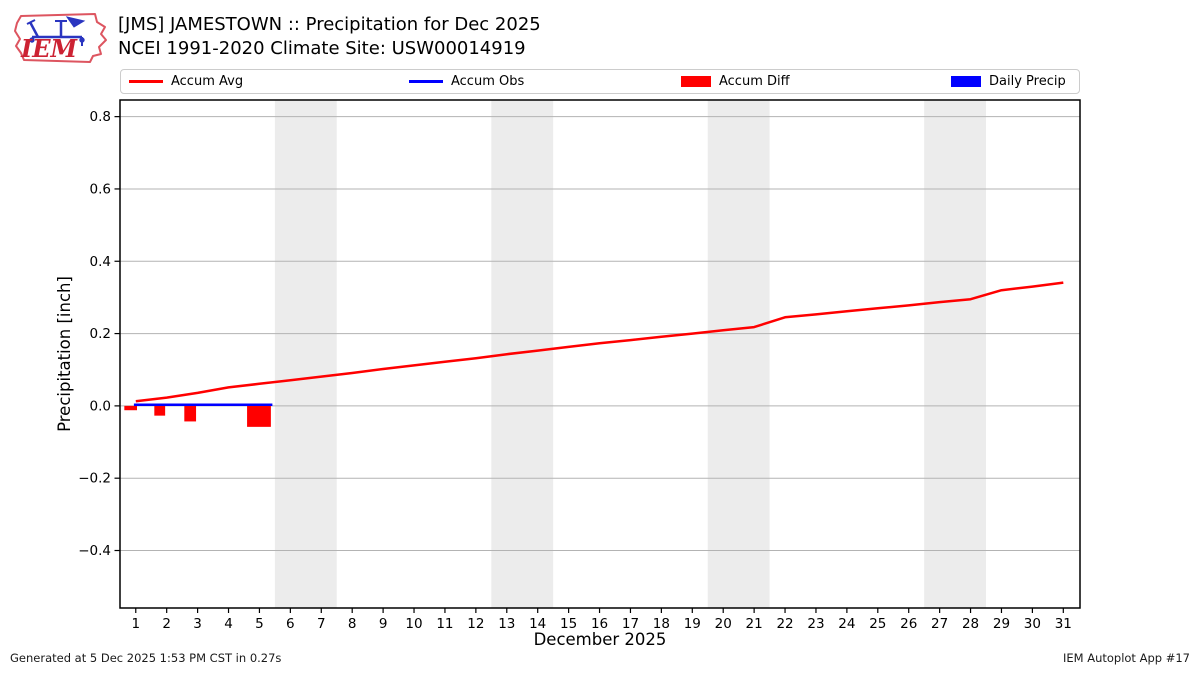  What do you see at coordinates (352, 624) in the screenshot?
I see `svg-text: 8` at bounding box center [352, 624].